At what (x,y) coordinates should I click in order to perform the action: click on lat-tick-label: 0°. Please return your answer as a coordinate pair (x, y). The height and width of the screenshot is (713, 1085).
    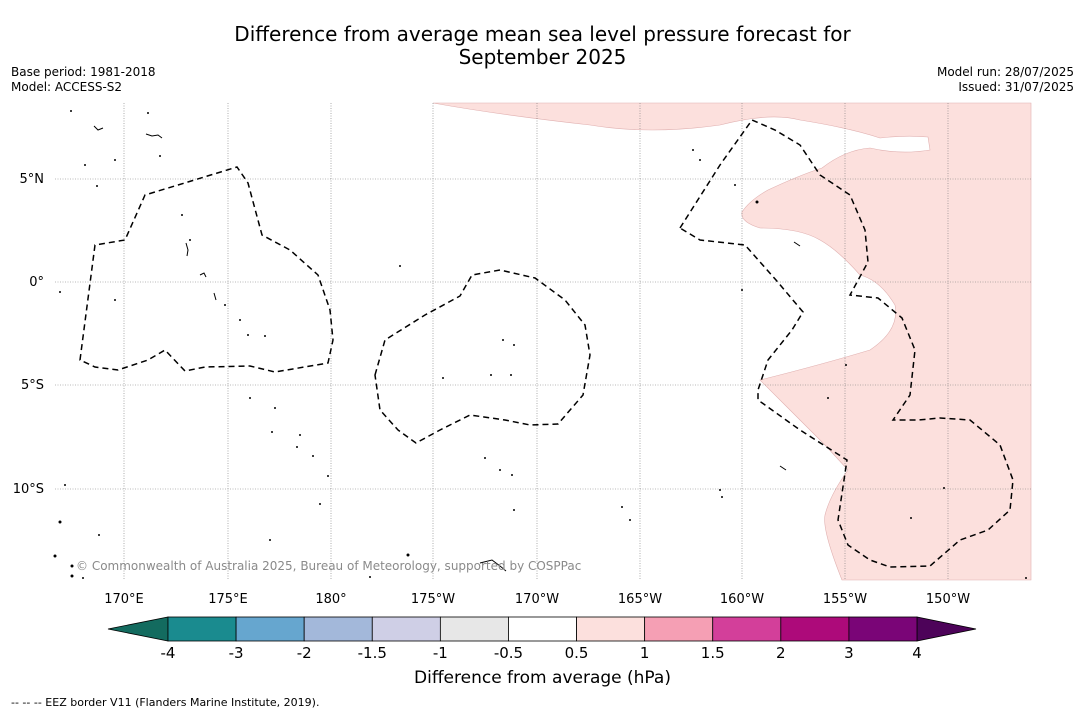
    Looking at the image, I should click on (36, 282).